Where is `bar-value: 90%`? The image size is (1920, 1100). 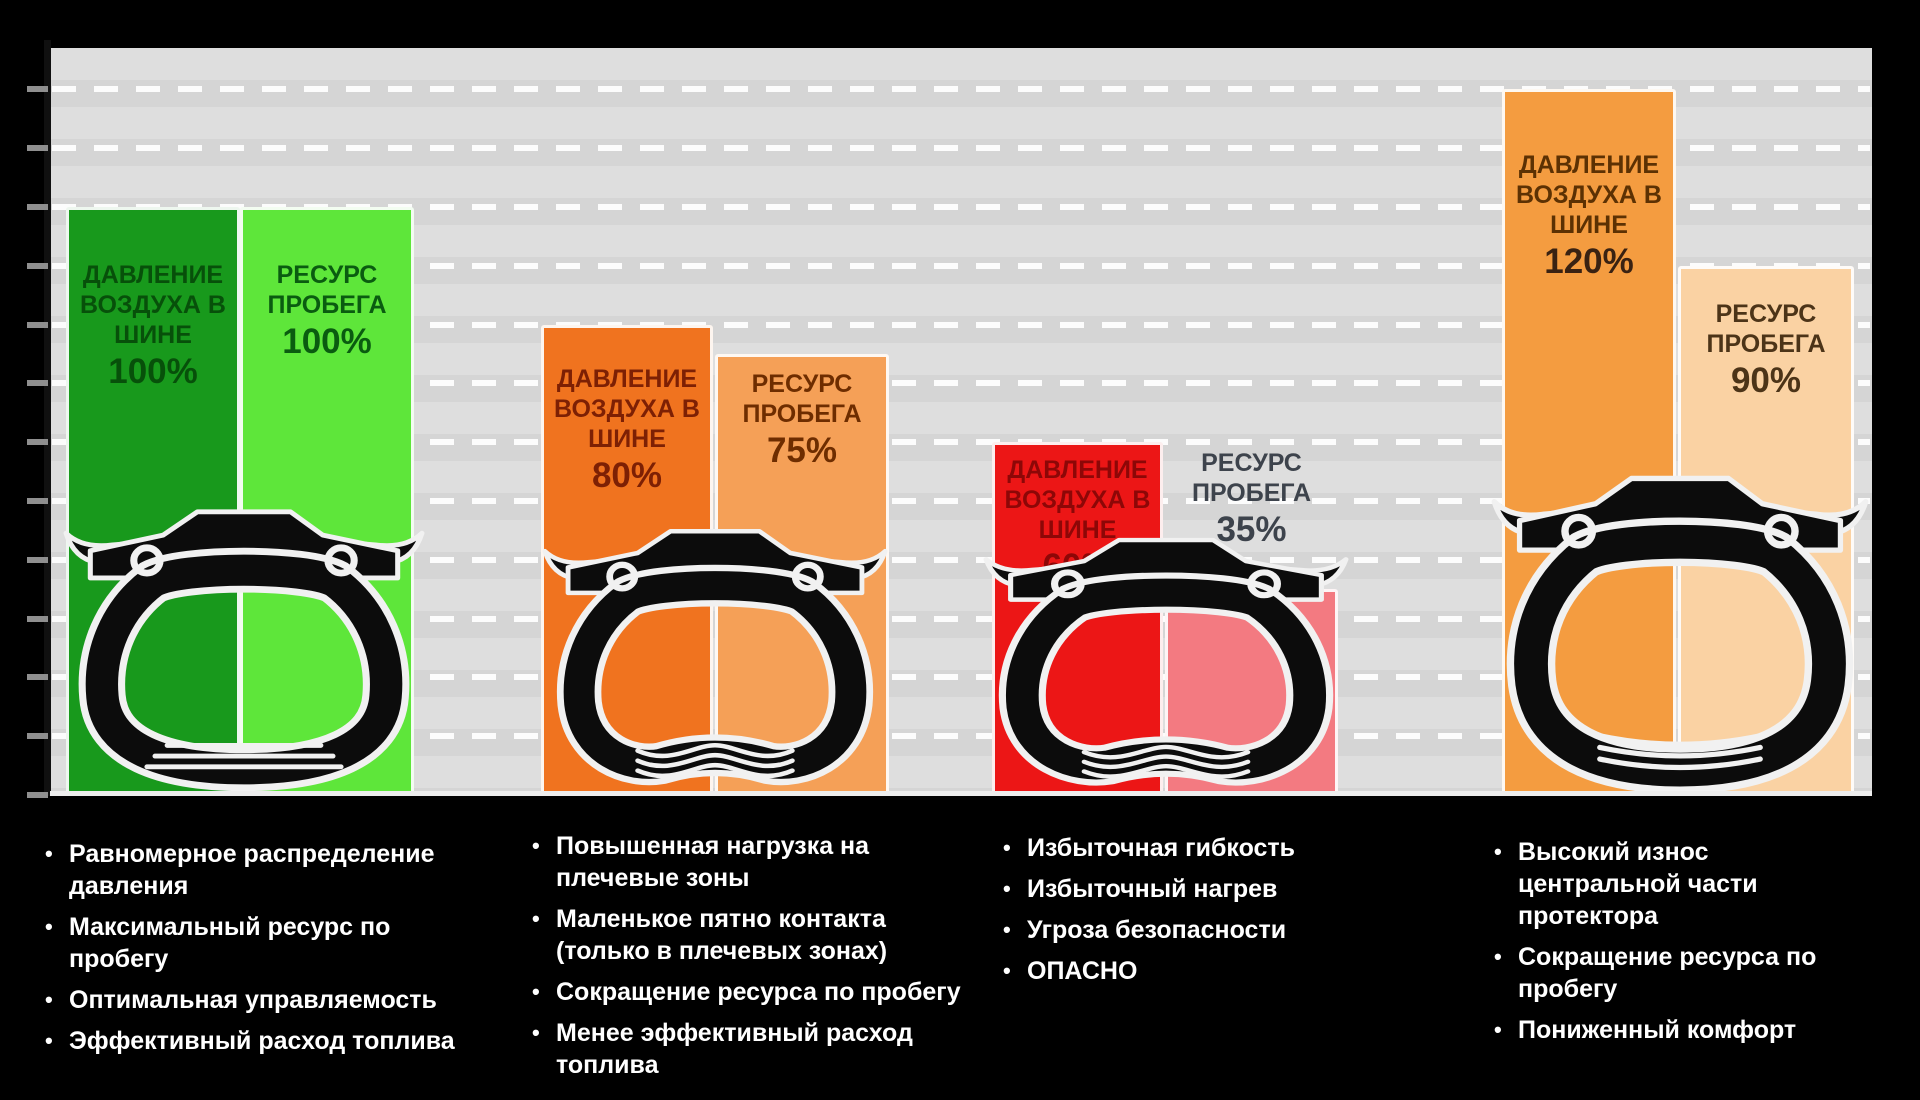 bar-value: 90% is located at coordinates (1766, 380).